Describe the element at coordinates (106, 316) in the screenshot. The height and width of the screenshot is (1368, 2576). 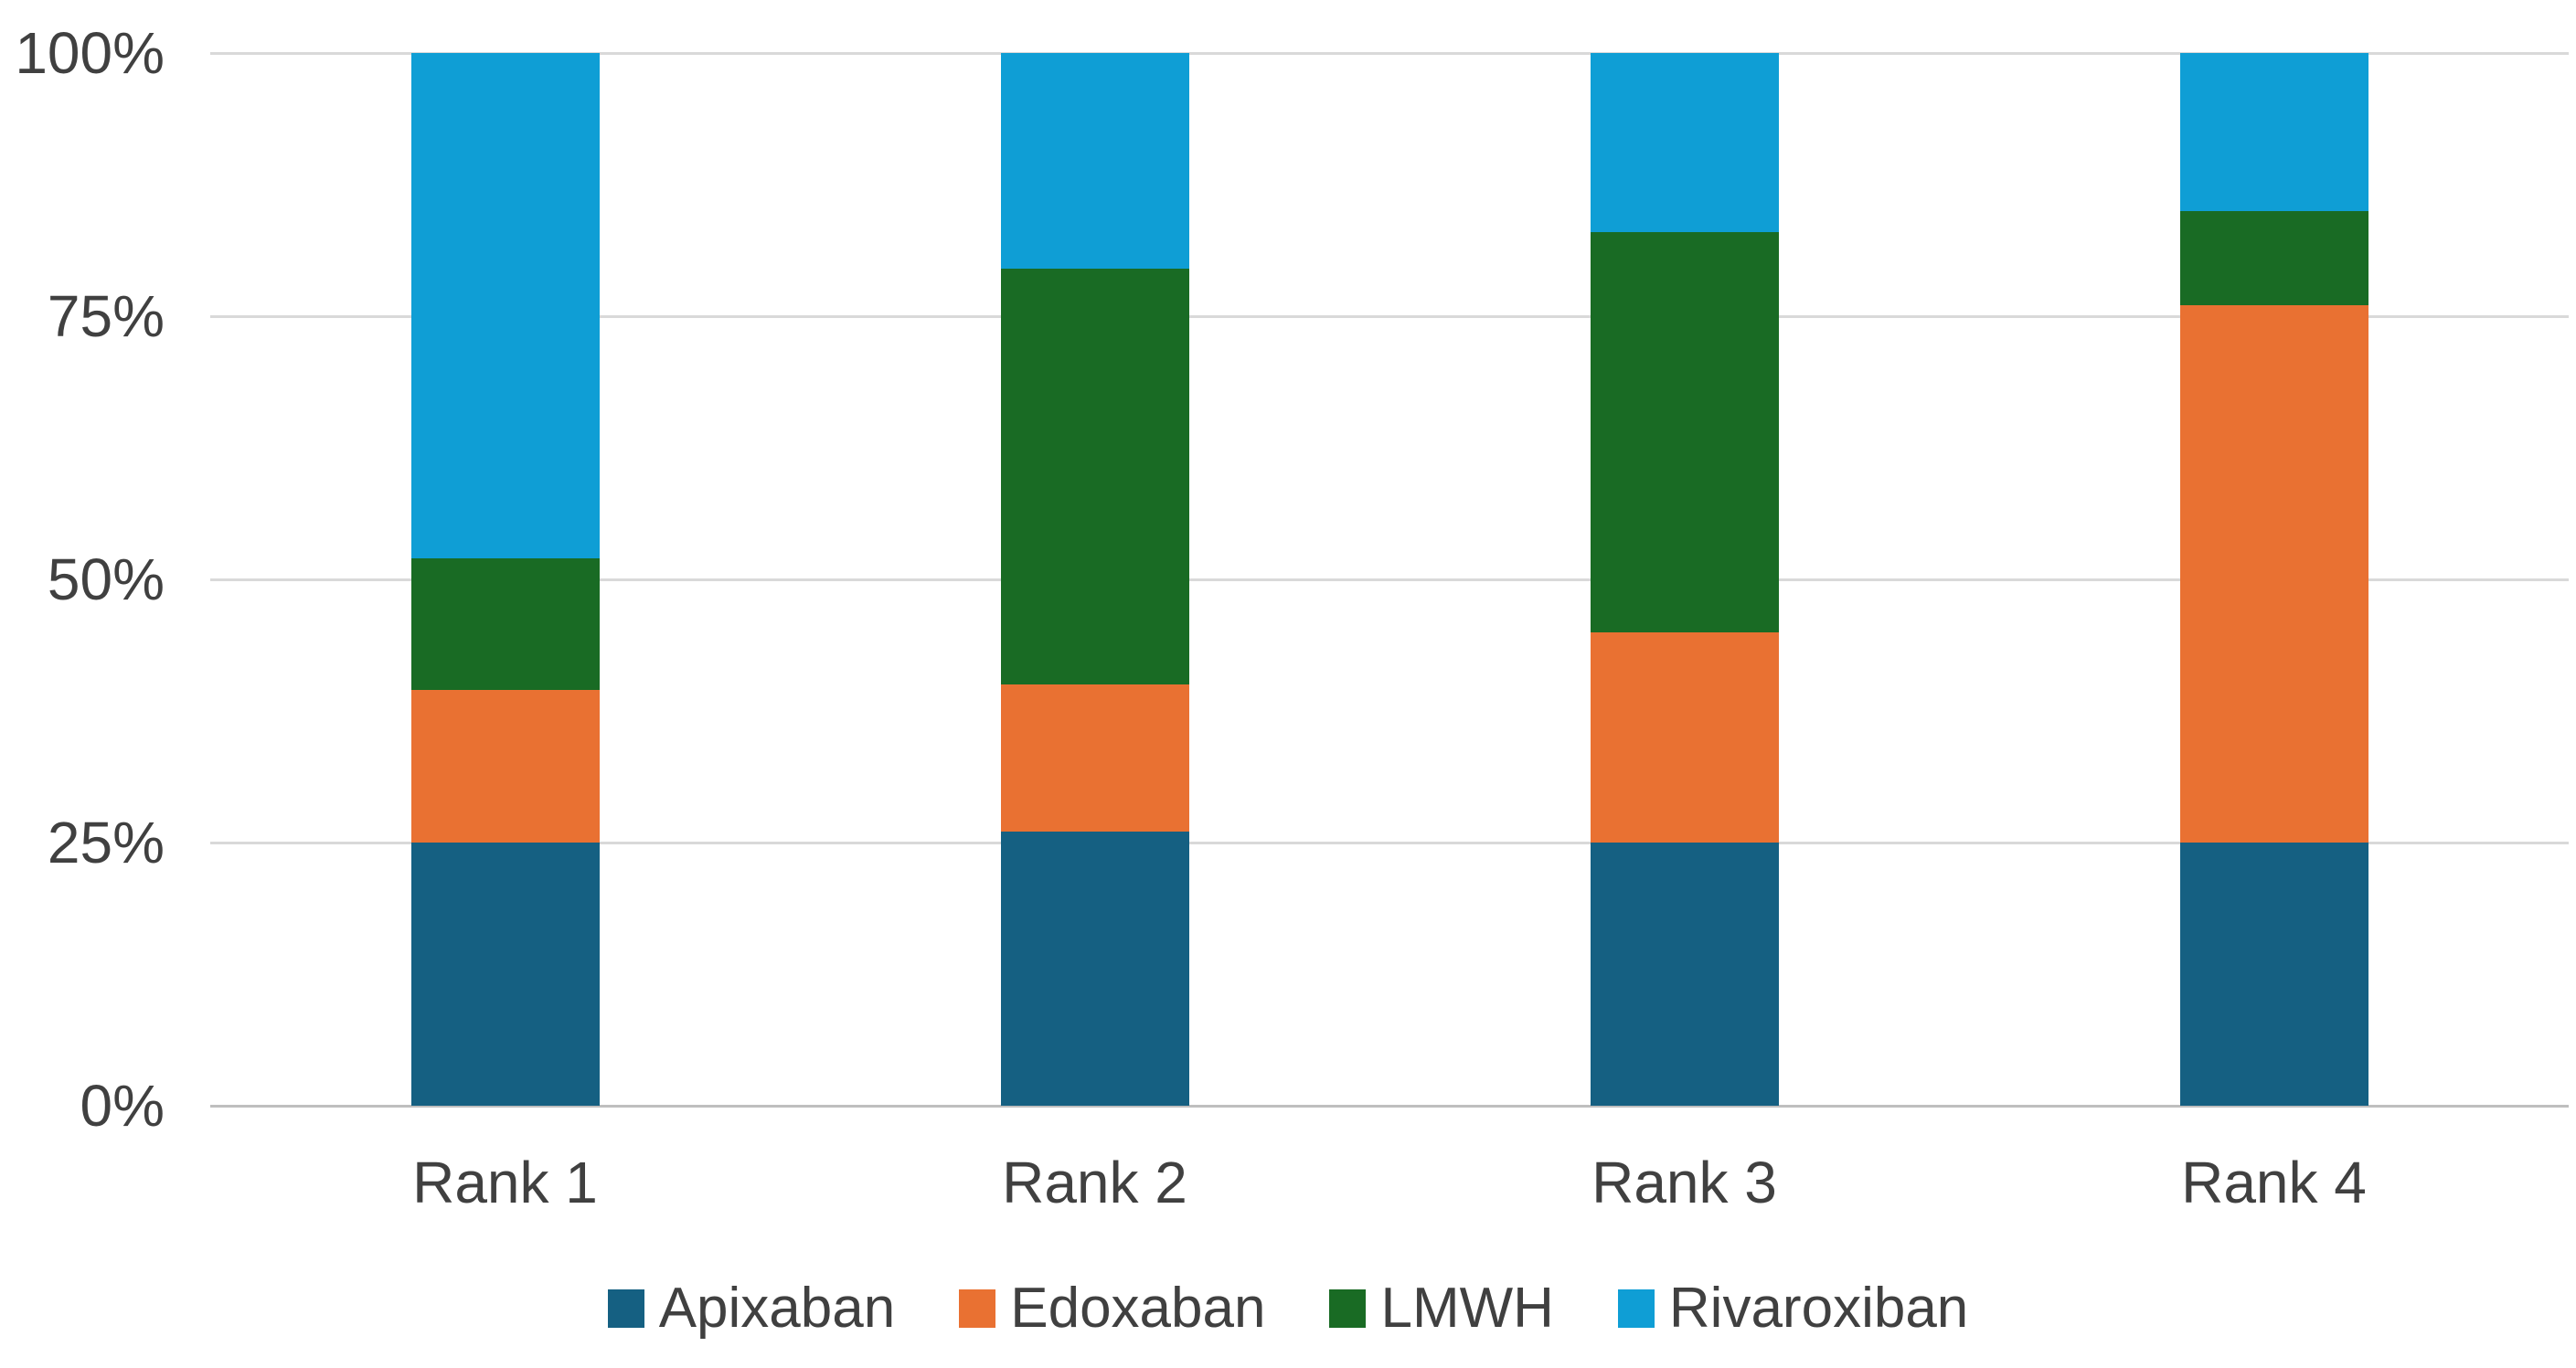
I see `y-tick-label-75: 75%` at that location.